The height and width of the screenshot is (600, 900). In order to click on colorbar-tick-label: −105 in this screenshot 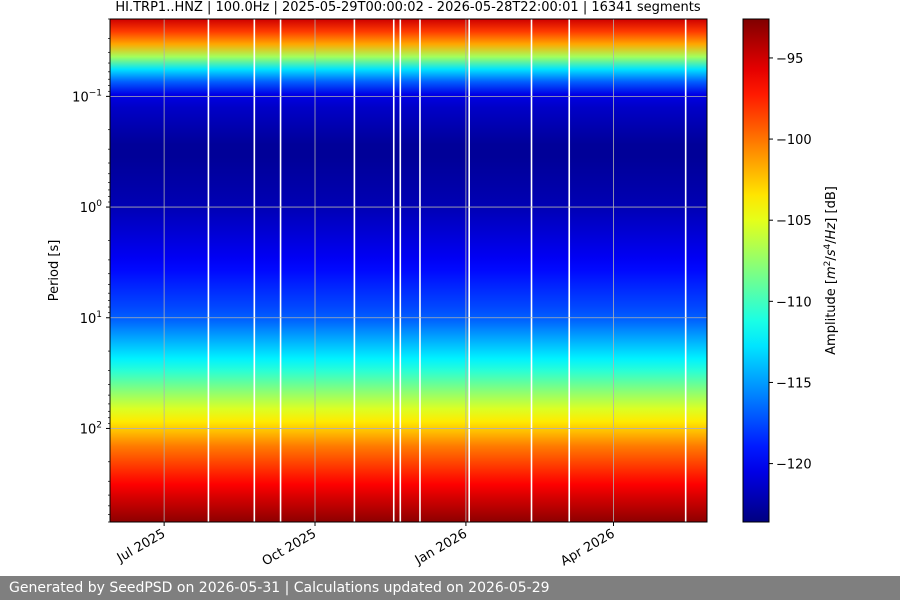, I will do `click(794, 221)`.